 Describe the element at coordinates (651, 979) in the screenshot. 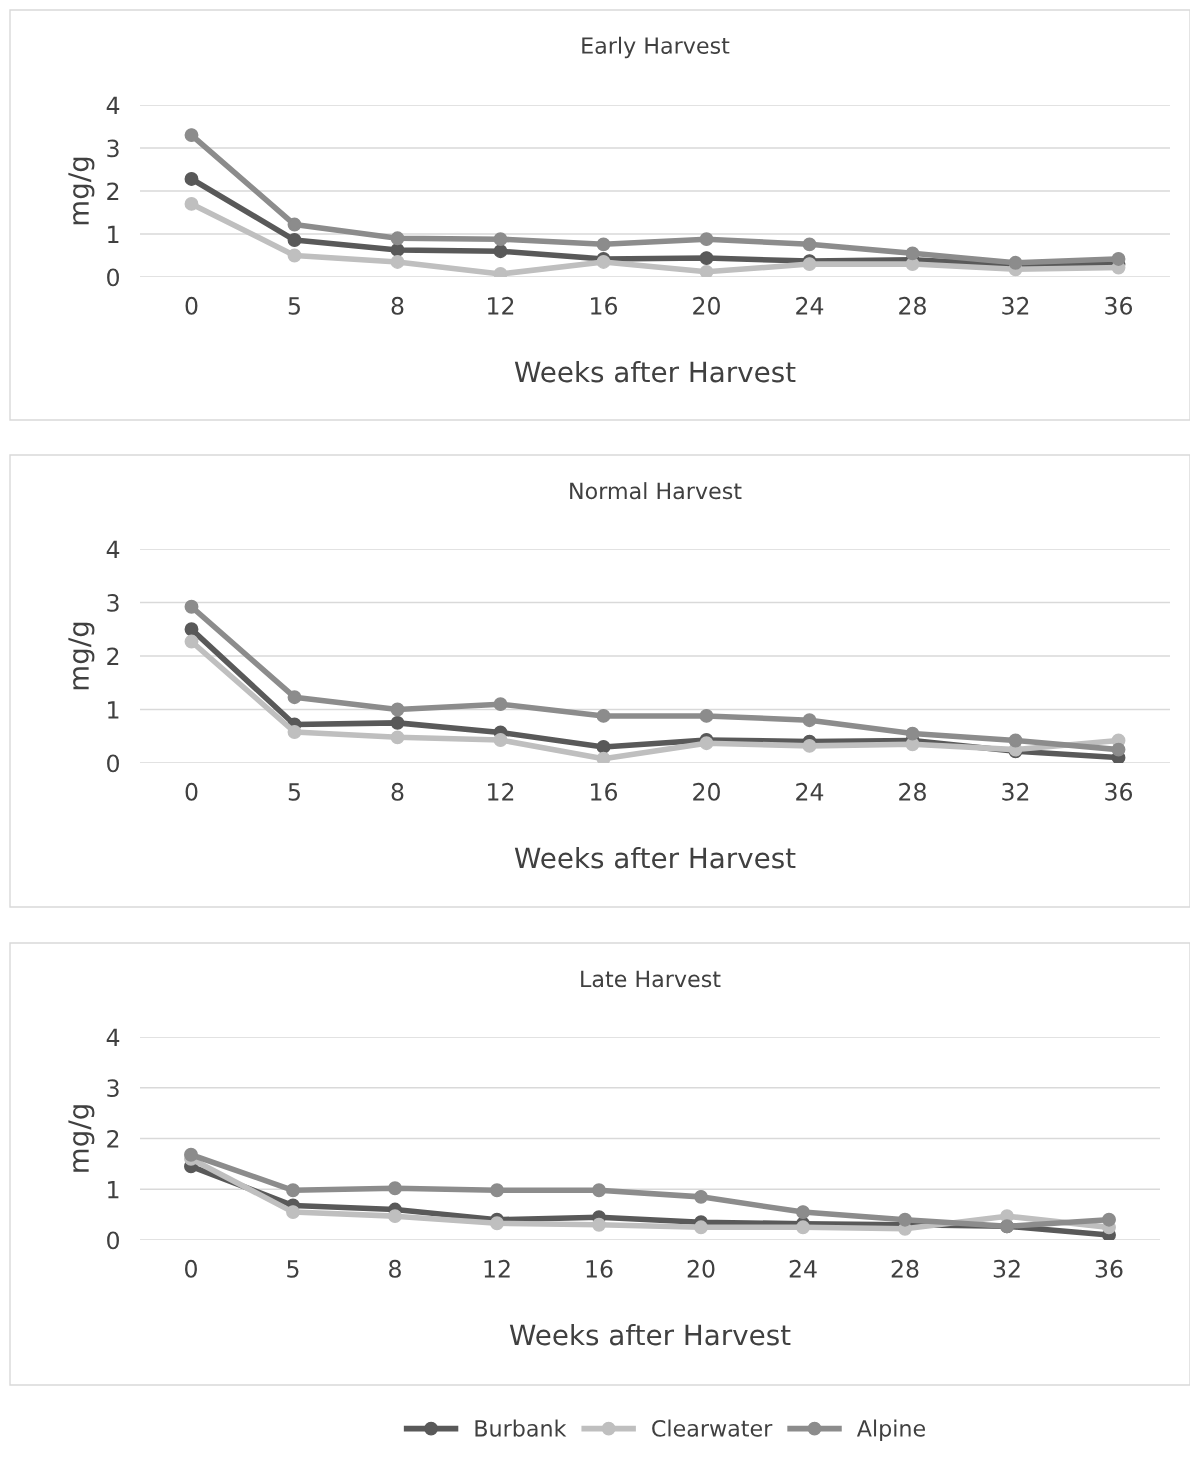

I see `chart-title: Late Harvest` at that location.